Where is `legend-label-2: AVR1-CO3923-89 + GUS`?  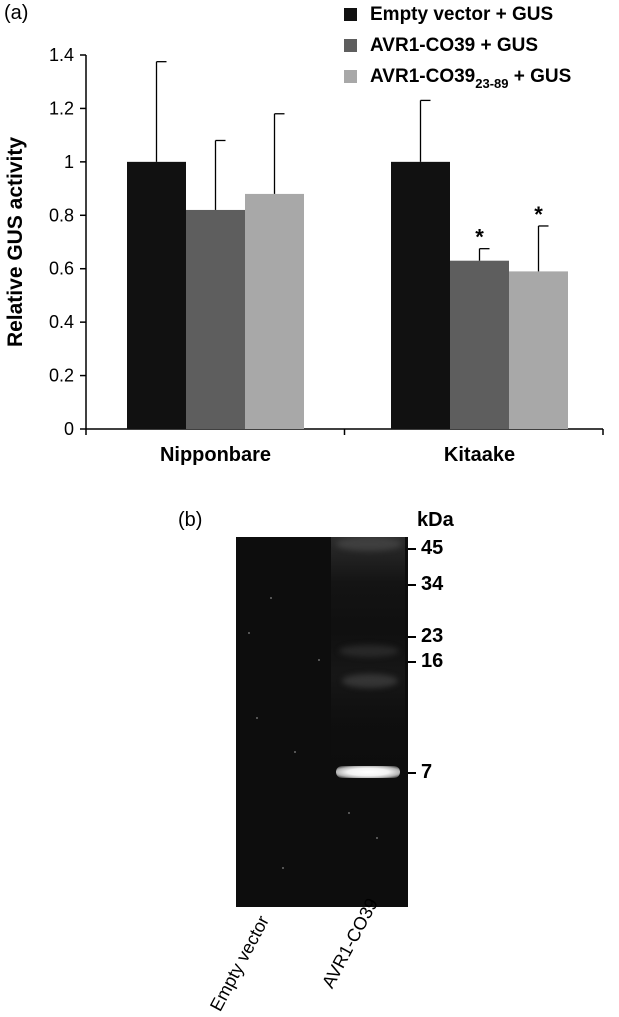
legend-label-2: AVR1-CO3923-89 + GUS is located at coordinates (470, 78).